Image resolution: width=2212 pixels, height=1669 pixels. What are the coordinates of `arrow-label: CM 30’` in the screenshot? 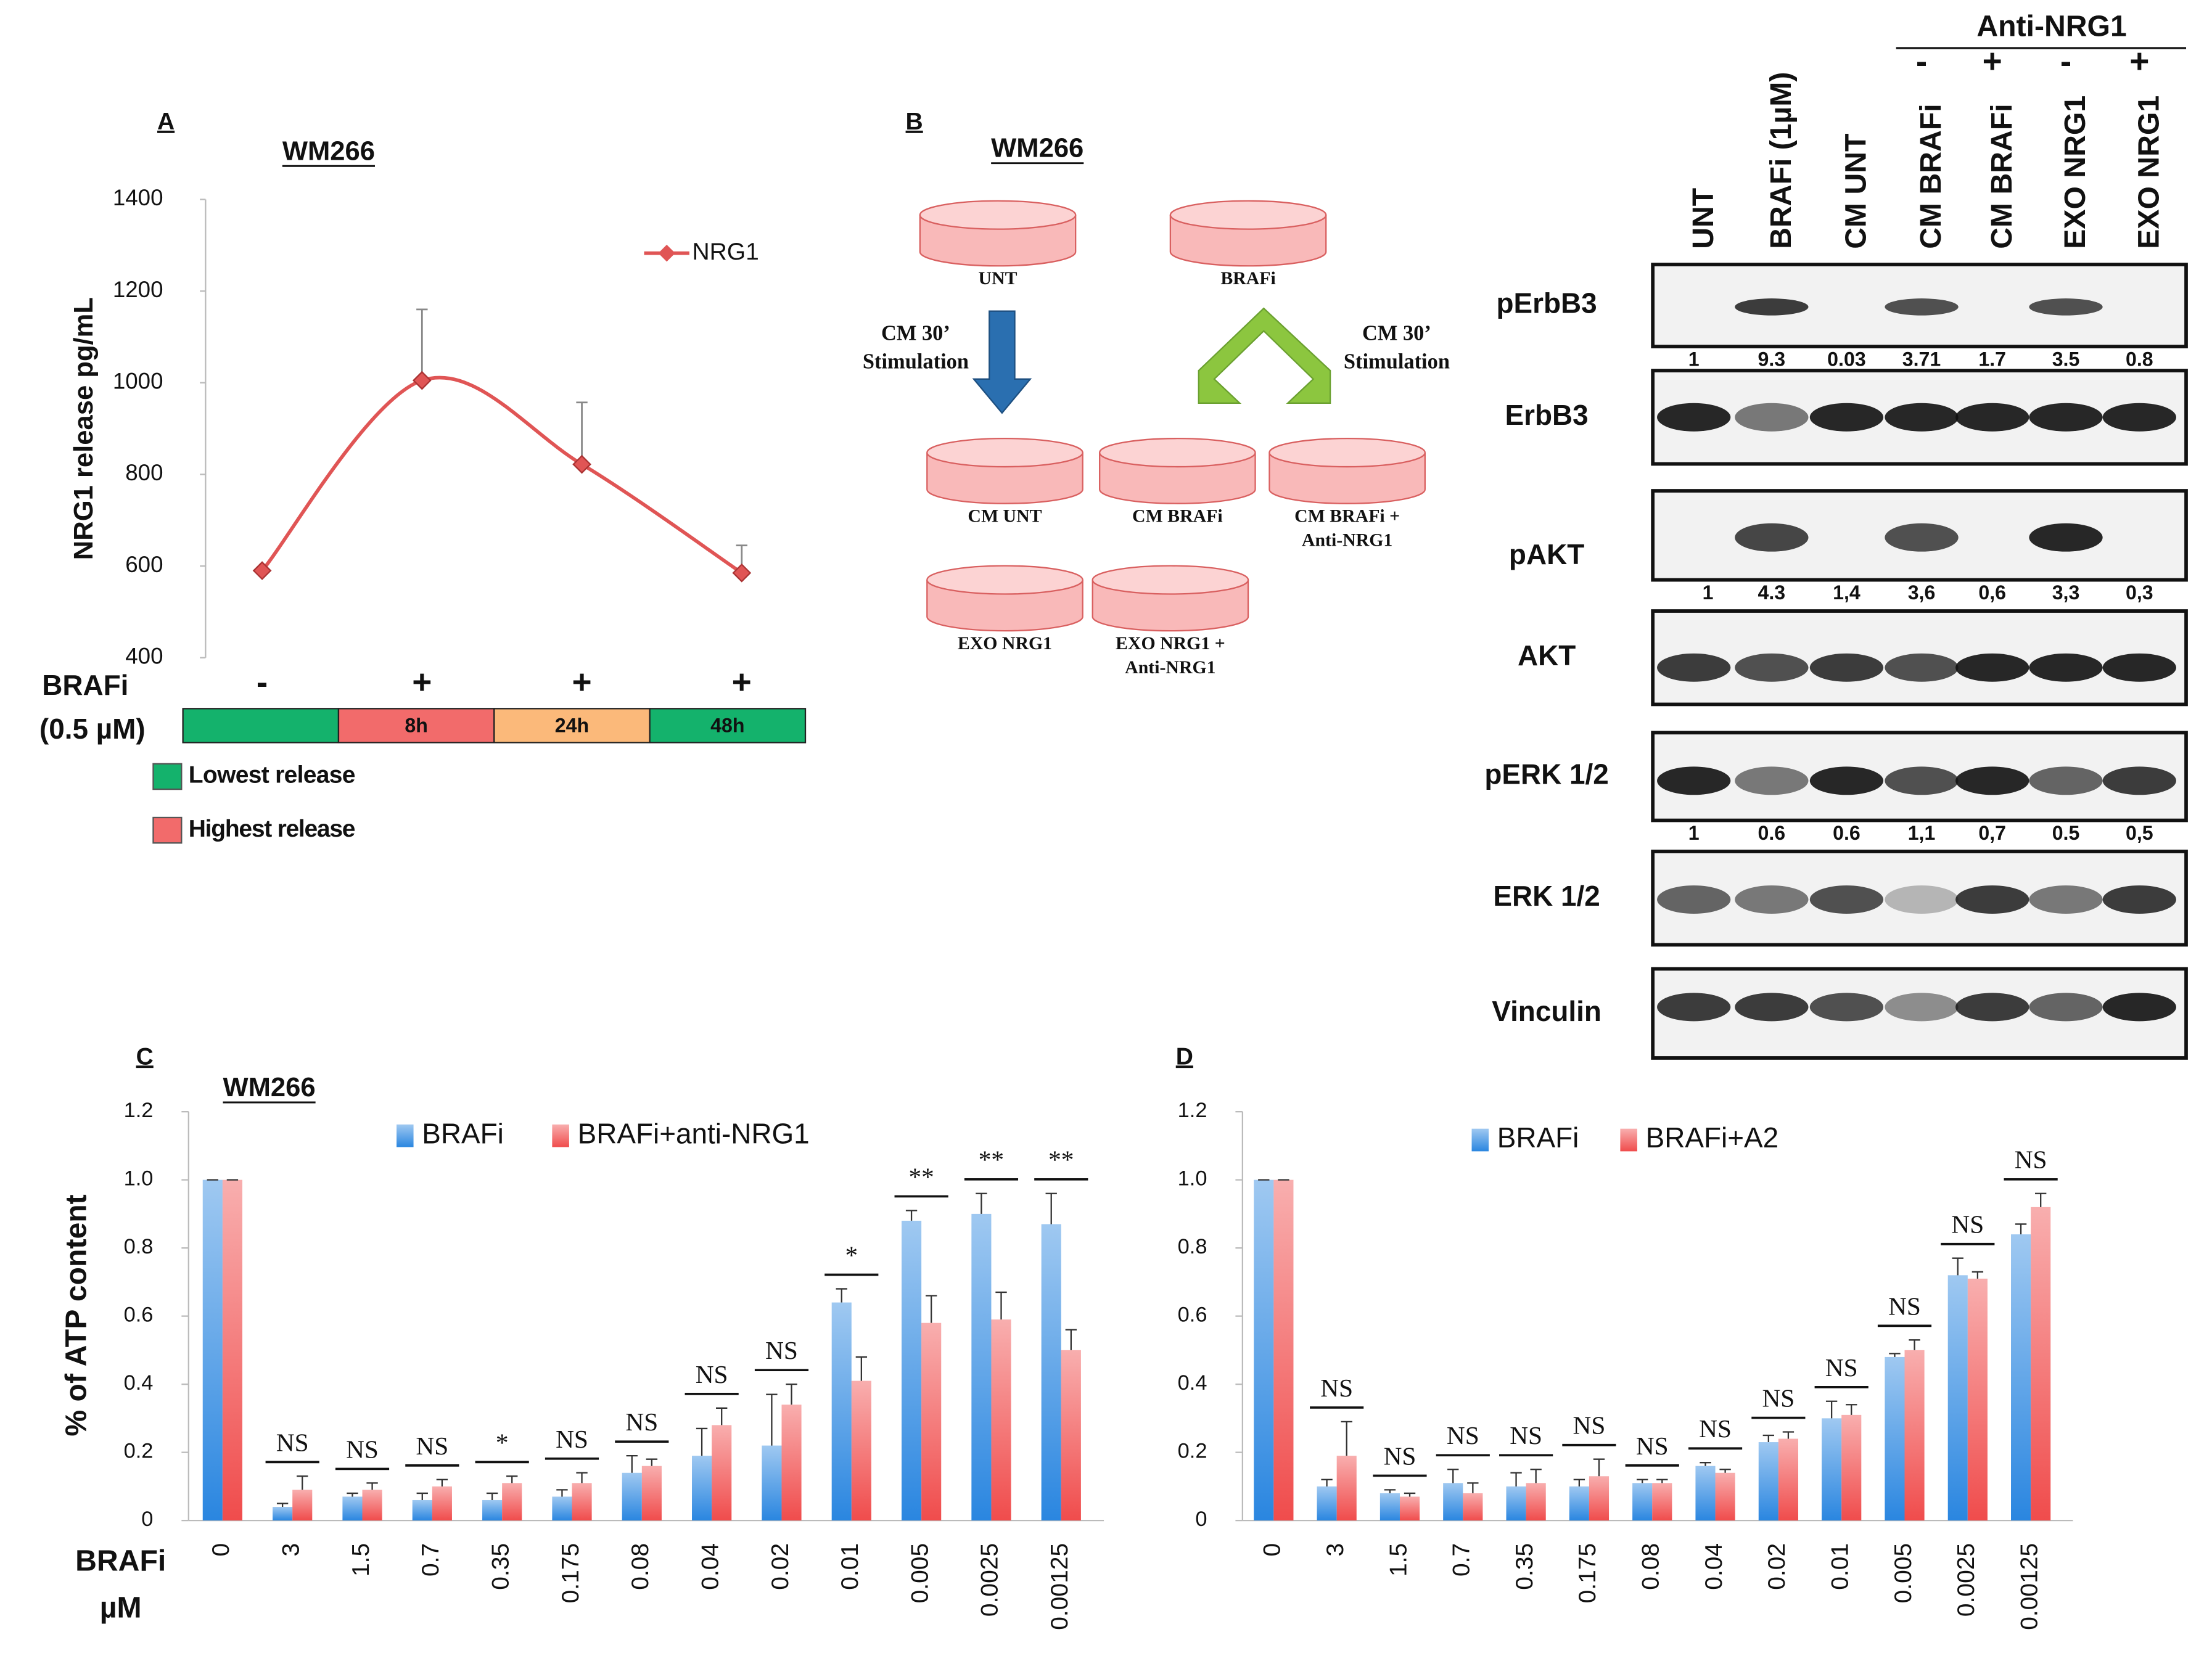 It's located at (1396, 334).